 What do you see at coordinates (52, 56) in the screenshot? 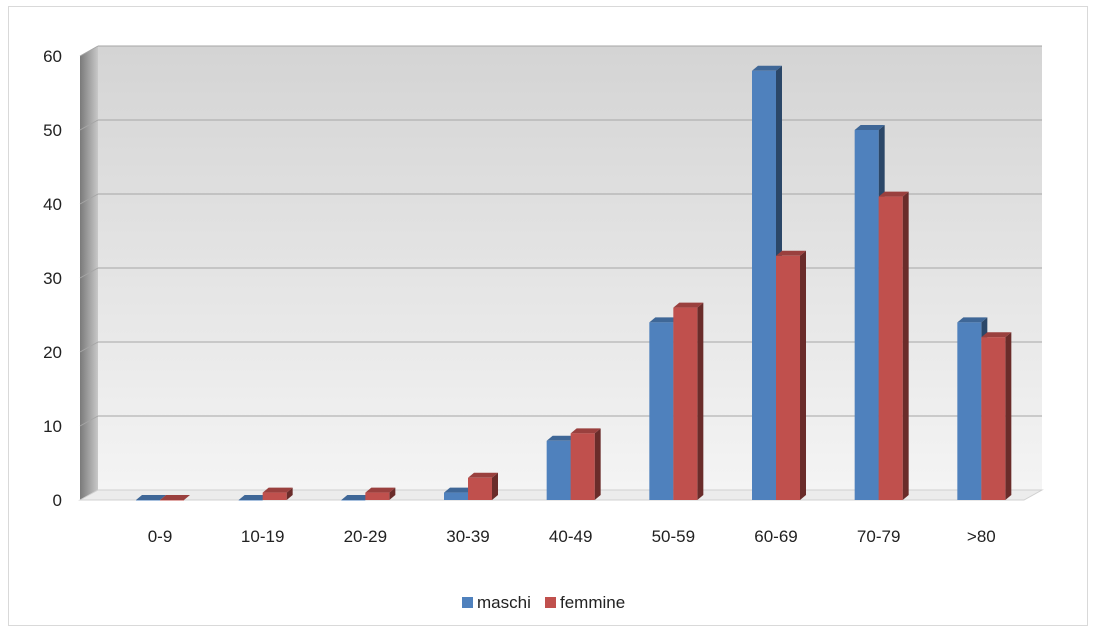
I see `y-tick-label: 60` at bounding box center [52, 56].